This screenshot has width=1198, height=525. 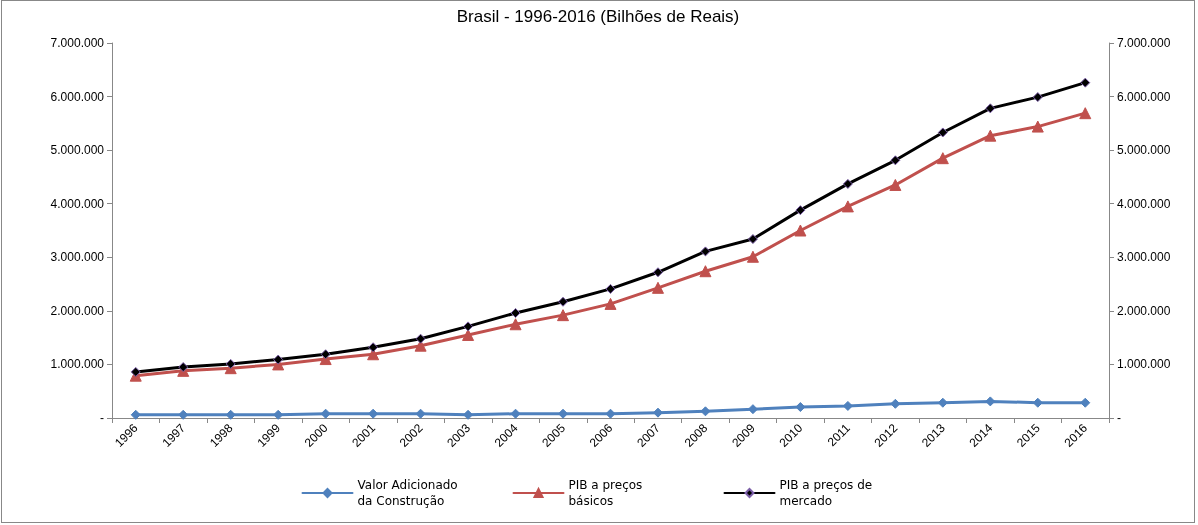 I want to click on y-tick-label: 7.000.000, so click(x=77, y=43).